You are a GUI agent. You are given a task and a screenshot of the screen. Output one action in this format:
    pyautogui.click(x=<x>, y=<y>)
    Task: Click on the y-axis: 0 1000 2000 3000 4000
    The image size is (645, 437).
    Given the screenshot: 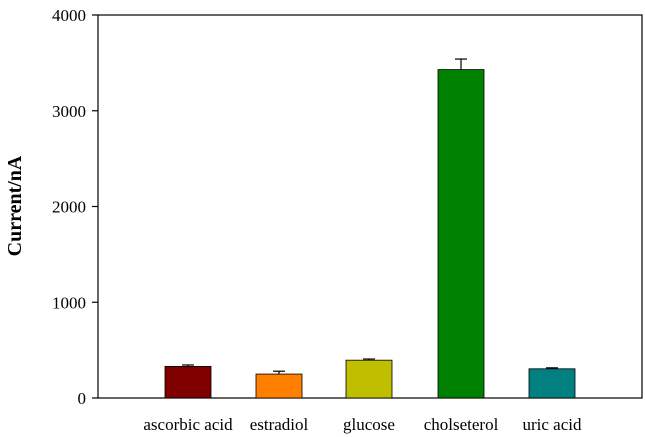 What is the action you would take?
    pyautogui.click(x=75, y=207)
    